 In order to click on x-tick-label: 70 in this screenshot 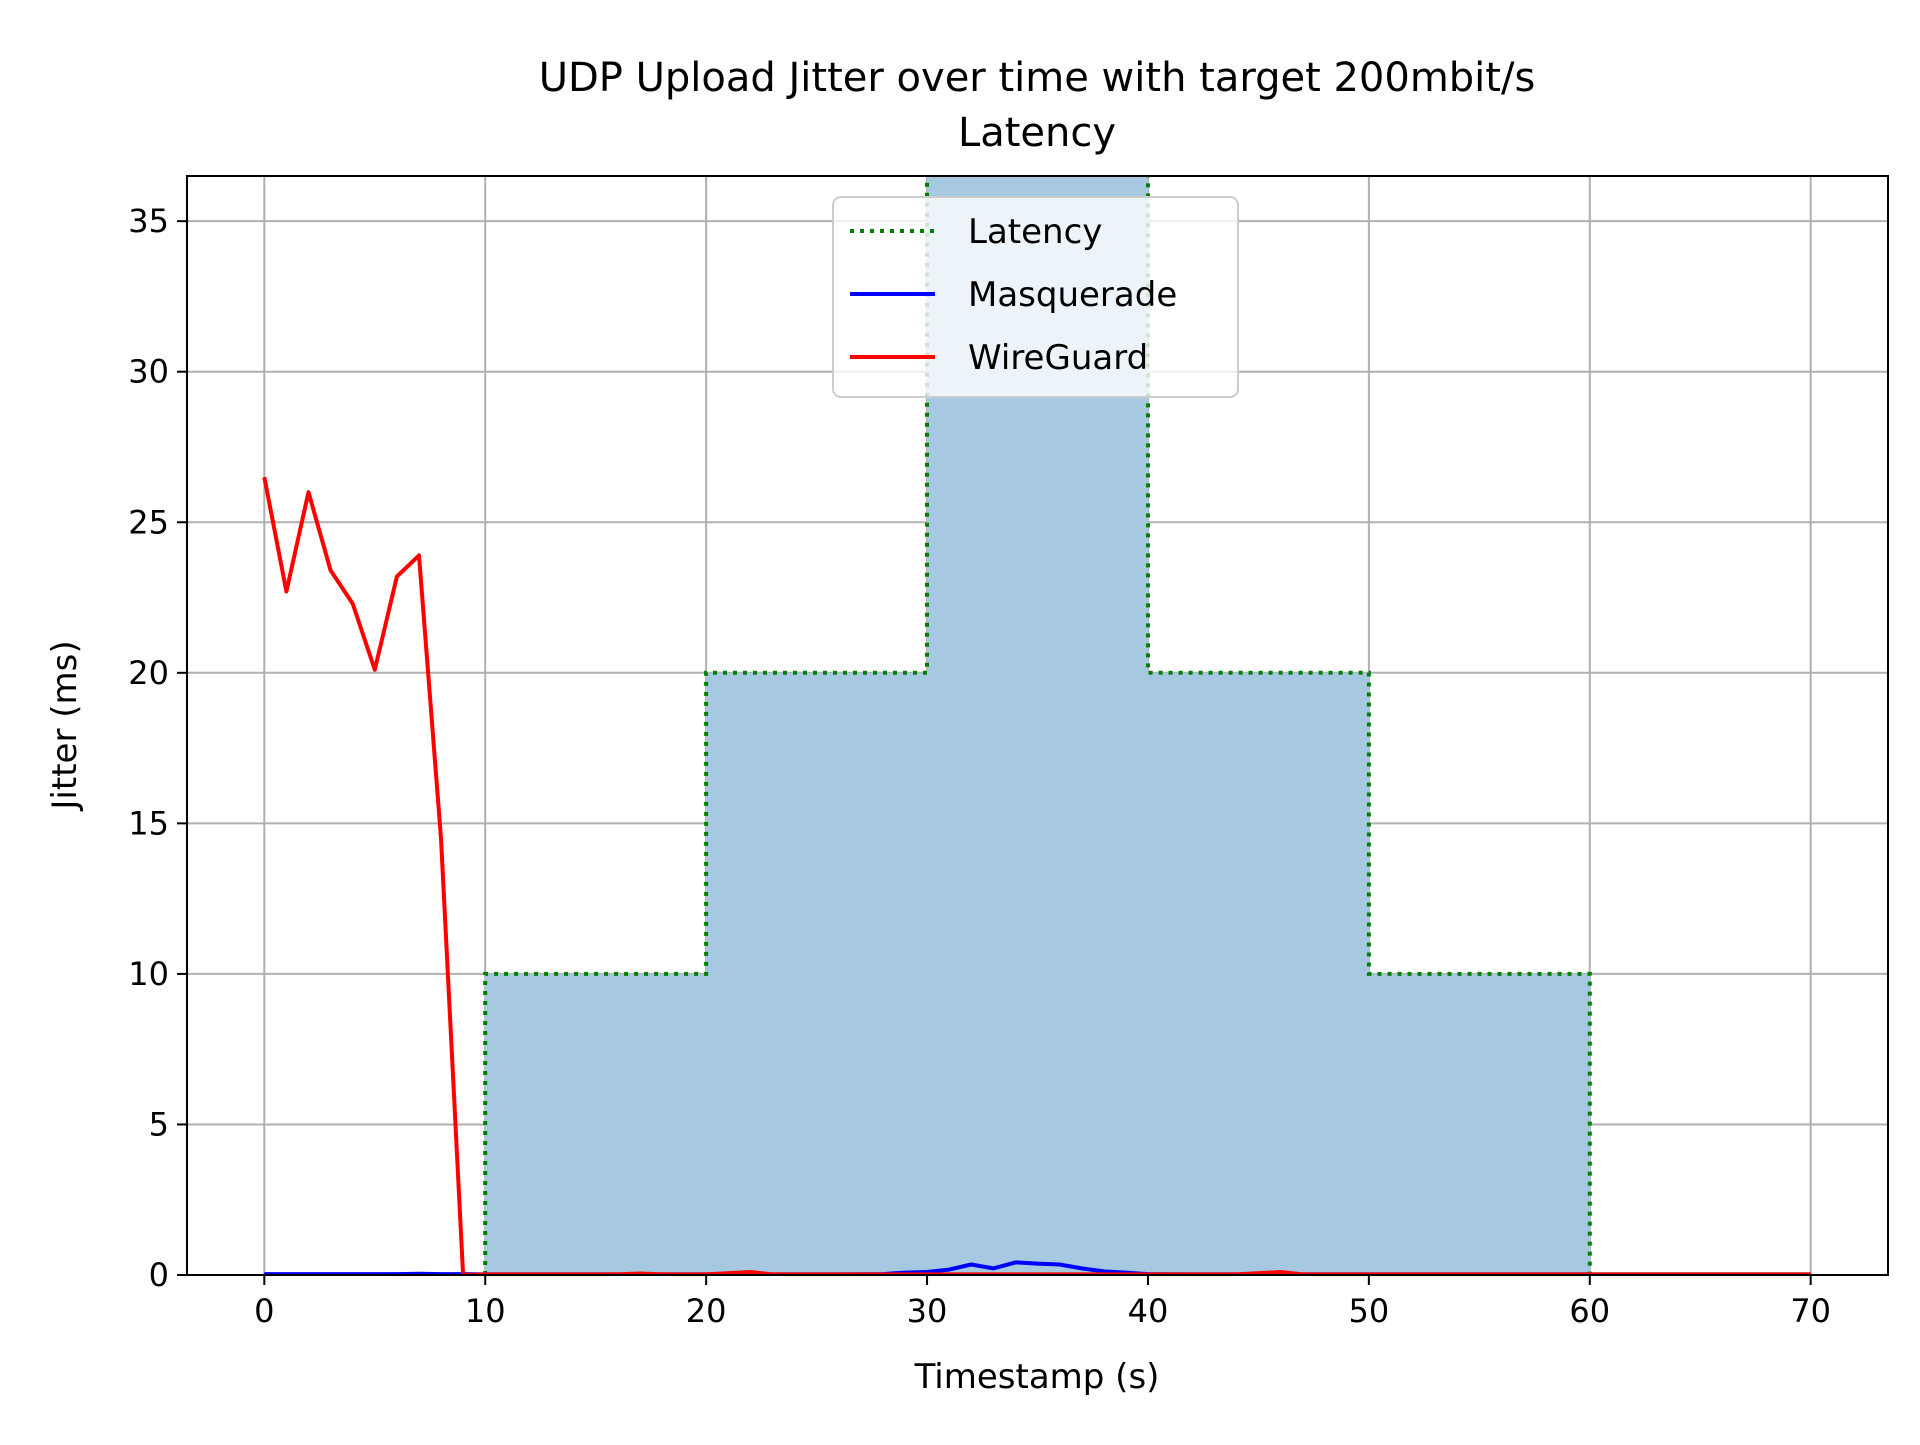, I will do `click(1810, 1311)`.